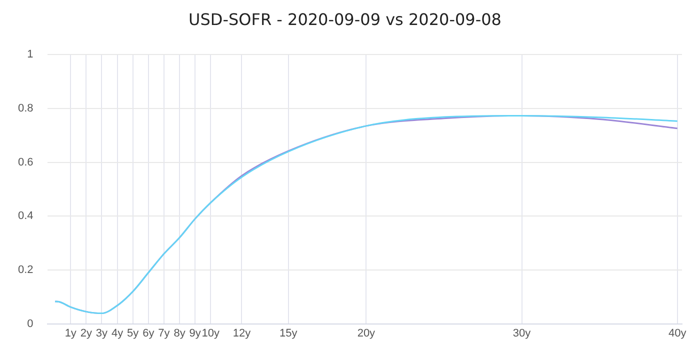  What do you see at coordinates (26, 162) in the screenshot?
I see `y-tick-label: 0.6` at bounding box center [26, 162].